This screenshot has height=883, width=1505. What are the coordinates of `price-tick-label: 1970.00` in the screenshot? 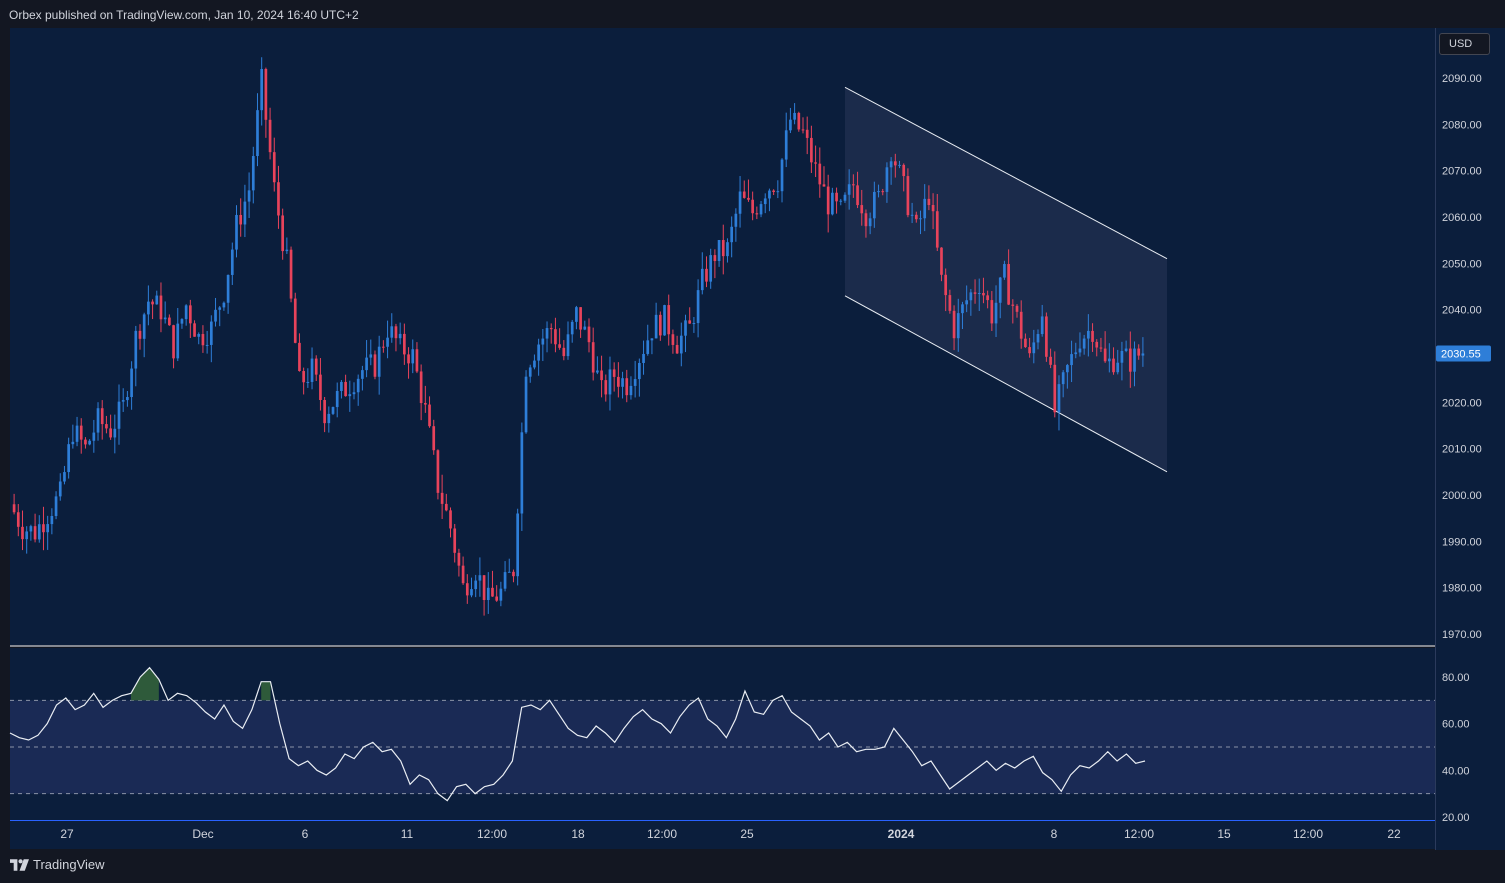 It's located at (1462, 635).